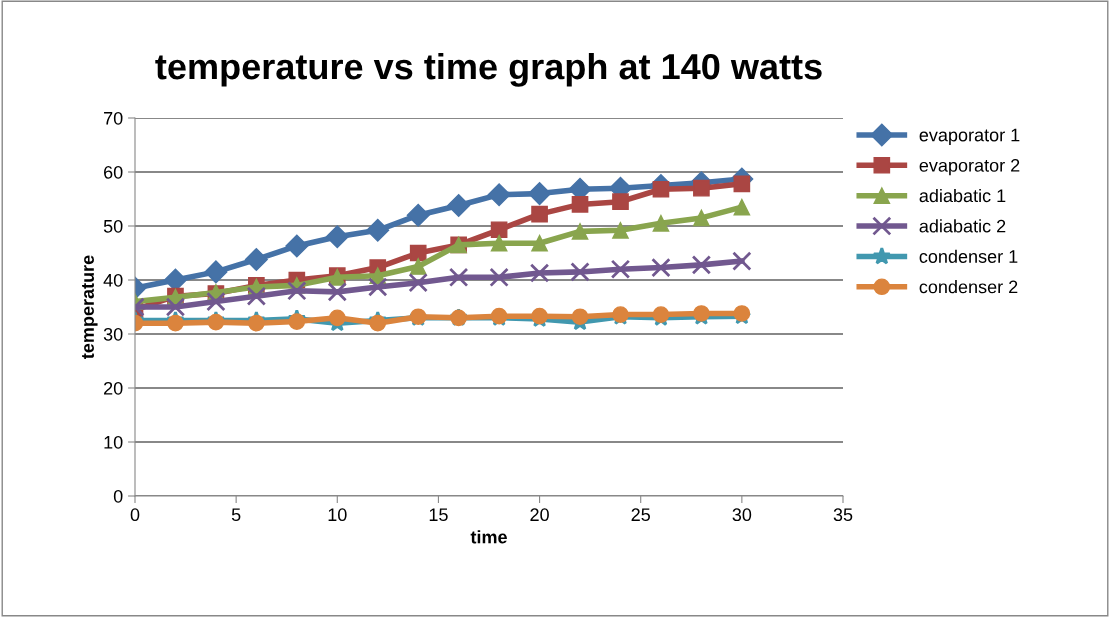 This screenshot has height=617, width=1110. What do you see at coordinates (742, 515) in the screenshot?
I see `x-tick-label: 30` at bounding box center [742, 515].